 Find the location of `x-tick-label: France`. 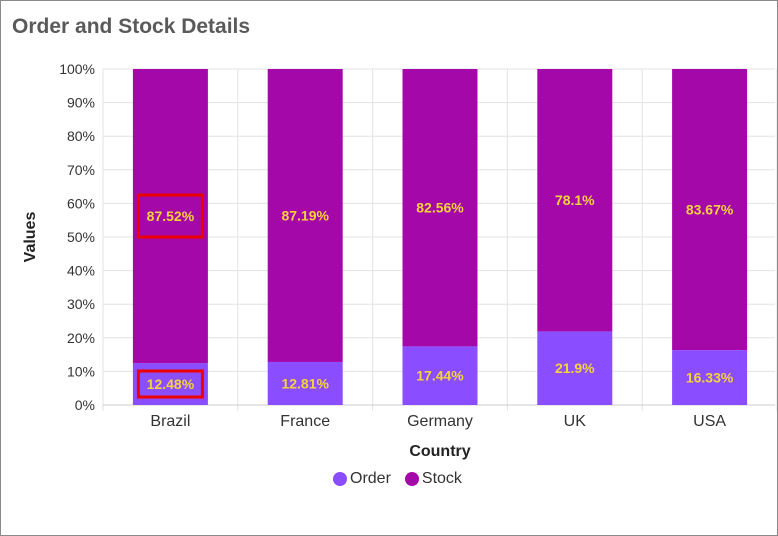

x-tick-label: France is located at coordinates (305, 421).